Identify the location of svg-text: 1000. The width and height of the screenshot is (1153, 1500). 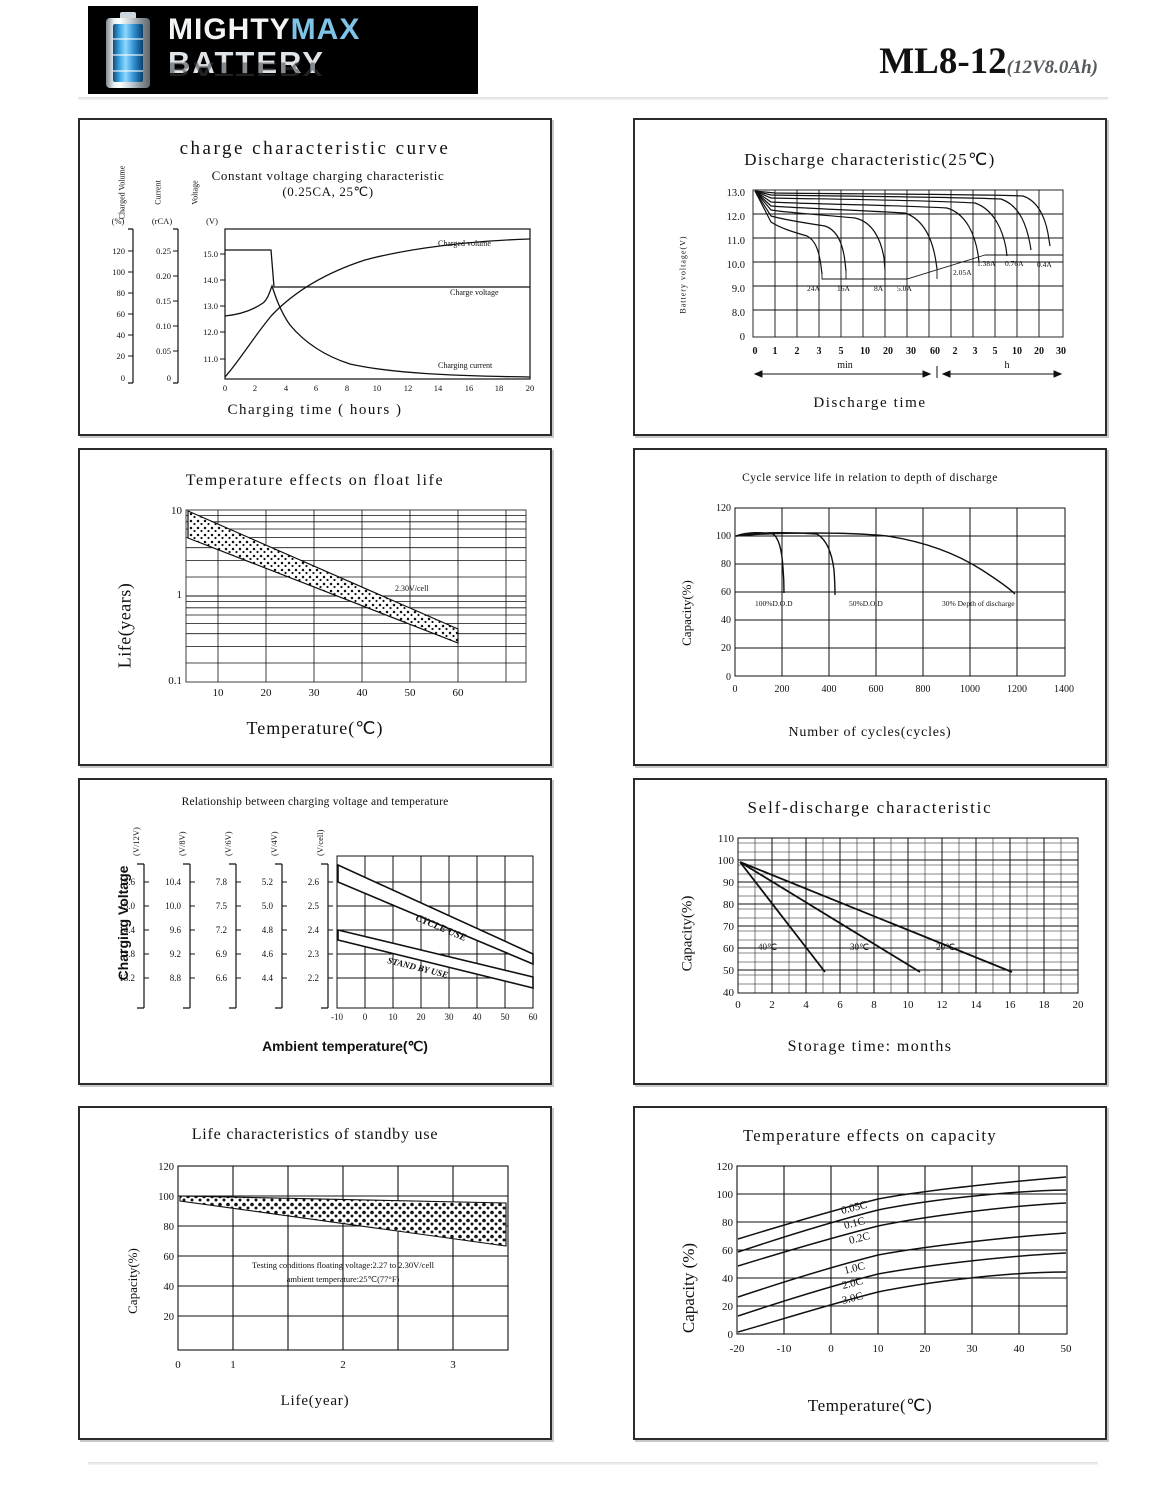
(970, 689).